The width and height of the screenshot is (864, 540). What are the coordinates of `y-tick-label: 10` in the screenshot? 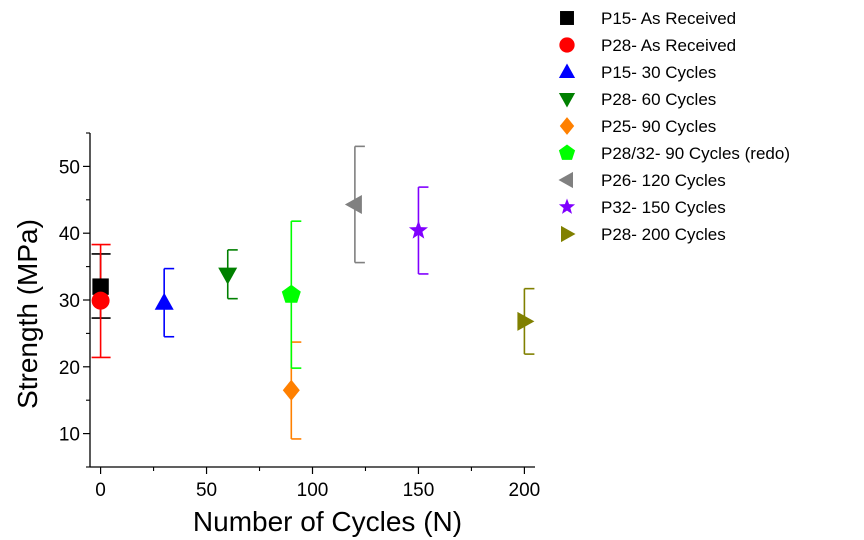 It's located at (69, 435).